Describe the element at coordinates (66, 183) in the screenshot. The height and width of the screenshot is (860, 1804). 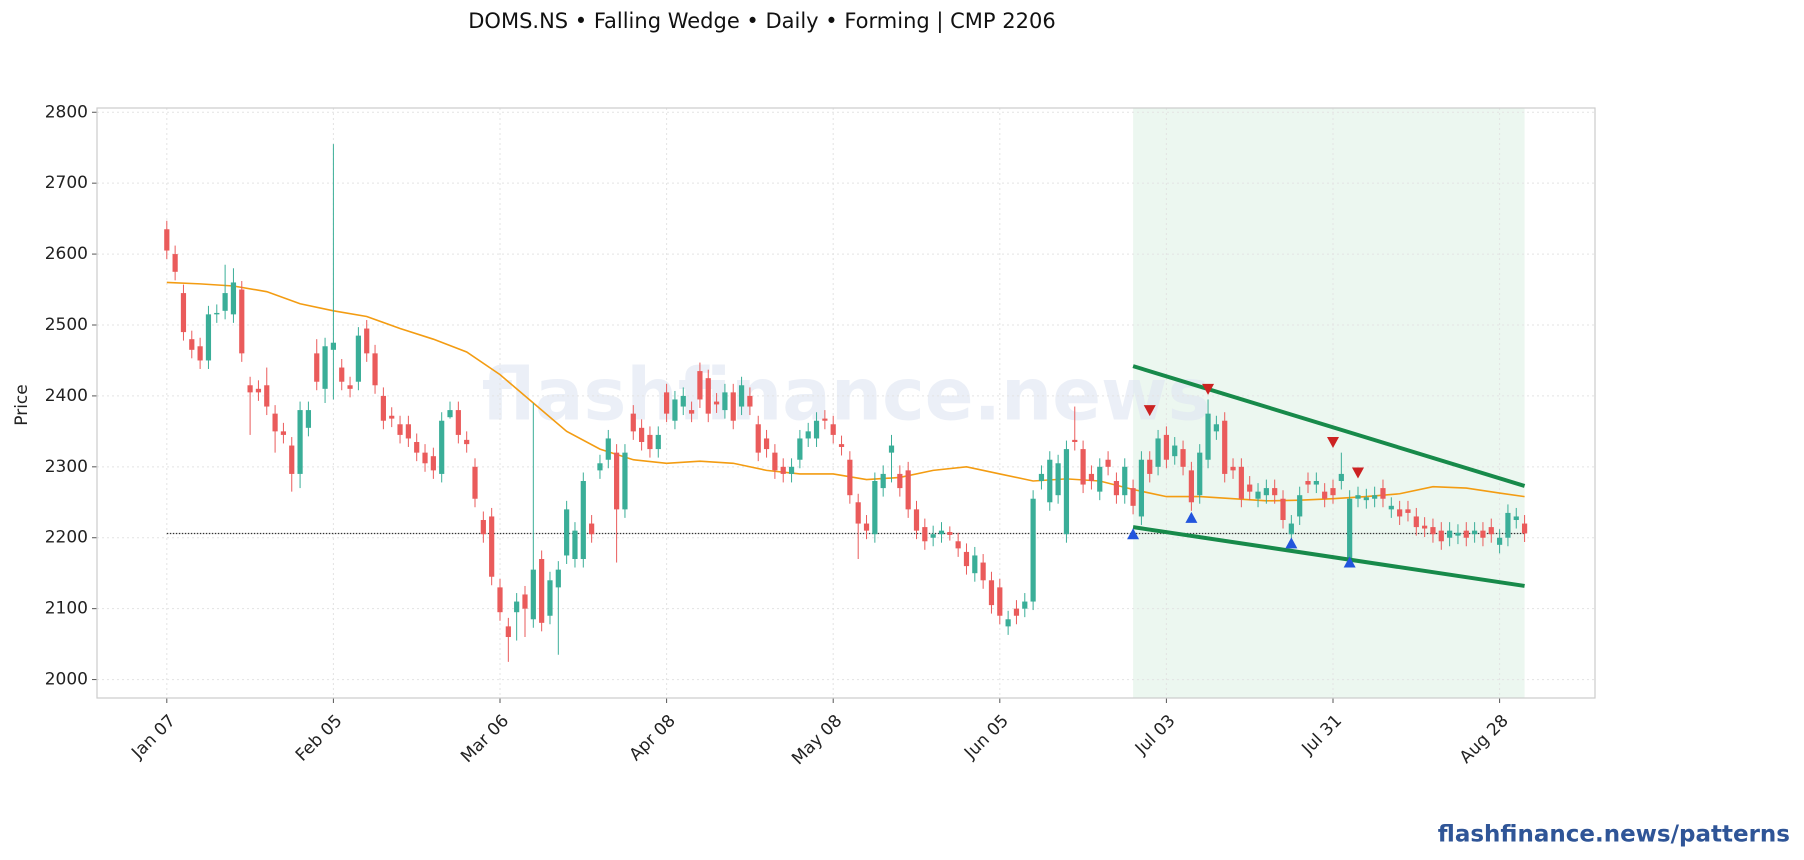
I see `y-tick-label: 2700` at that location.